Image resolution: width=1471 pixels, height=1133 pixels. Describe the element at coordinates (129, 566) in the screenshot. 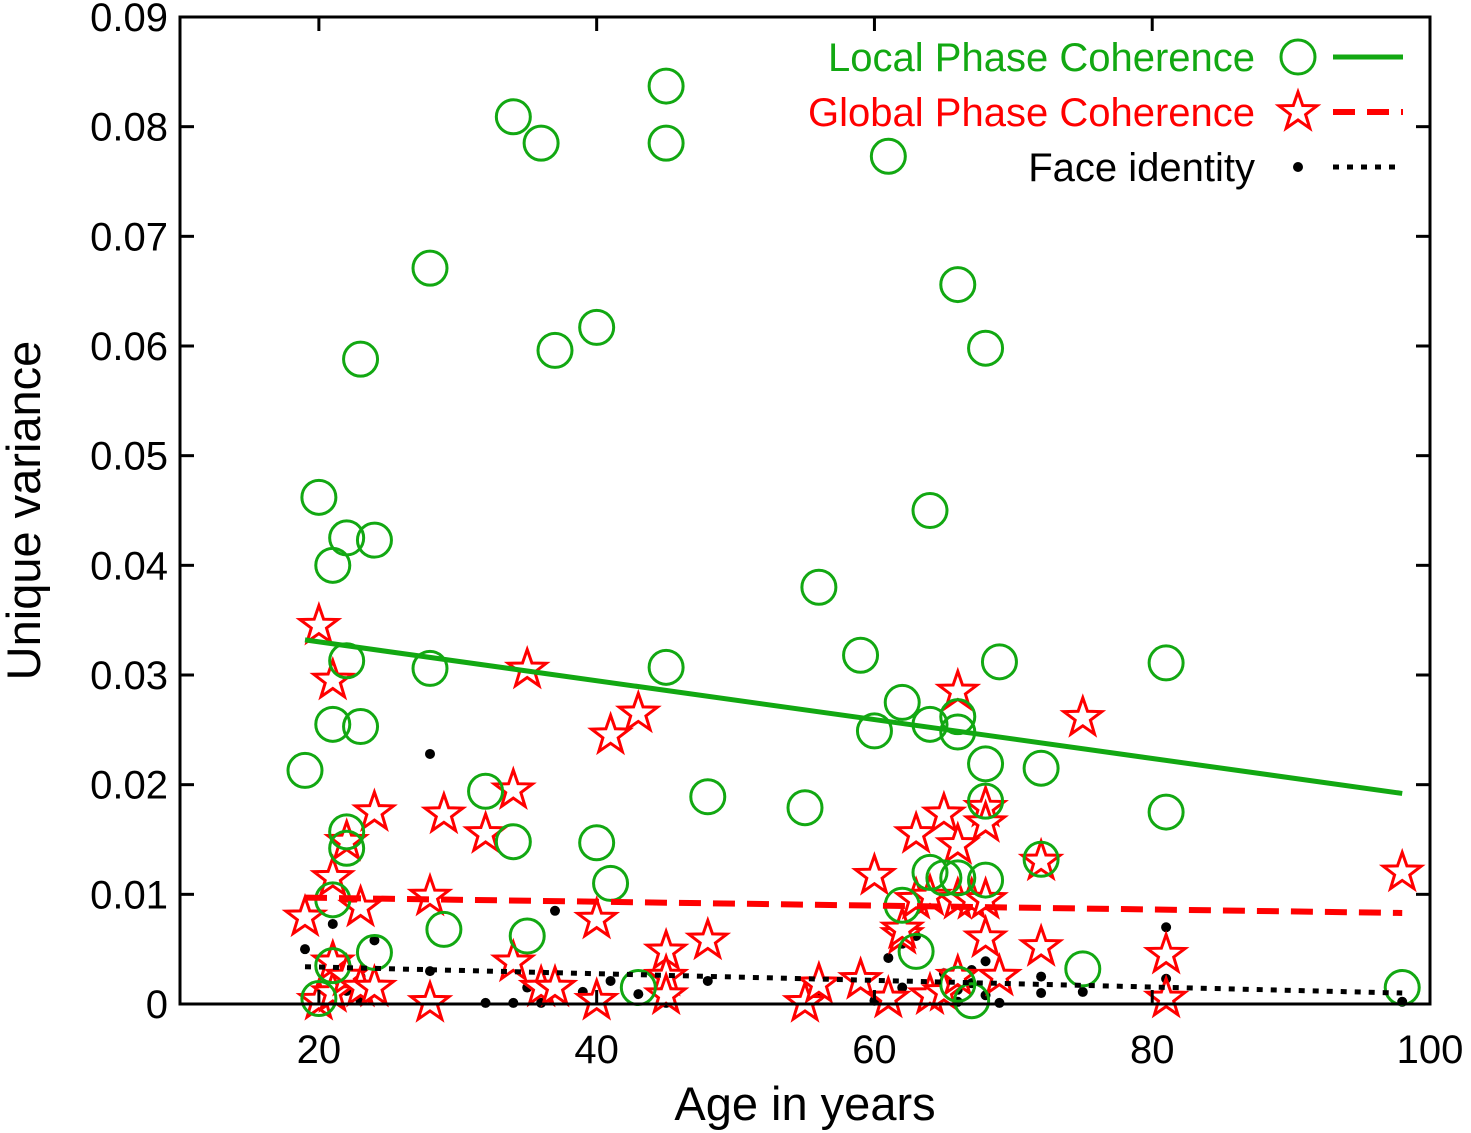

I see `y-tick-label: 0.04` at that location.